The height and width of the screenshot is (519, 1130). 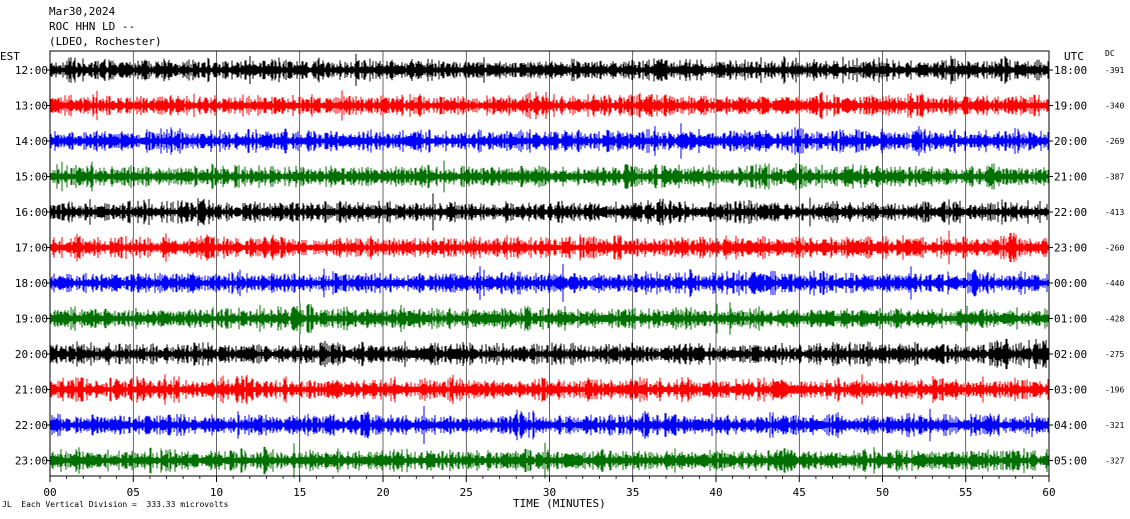 I want to click on utc-tick-label: 22:00, so click(x=1070, y=212).